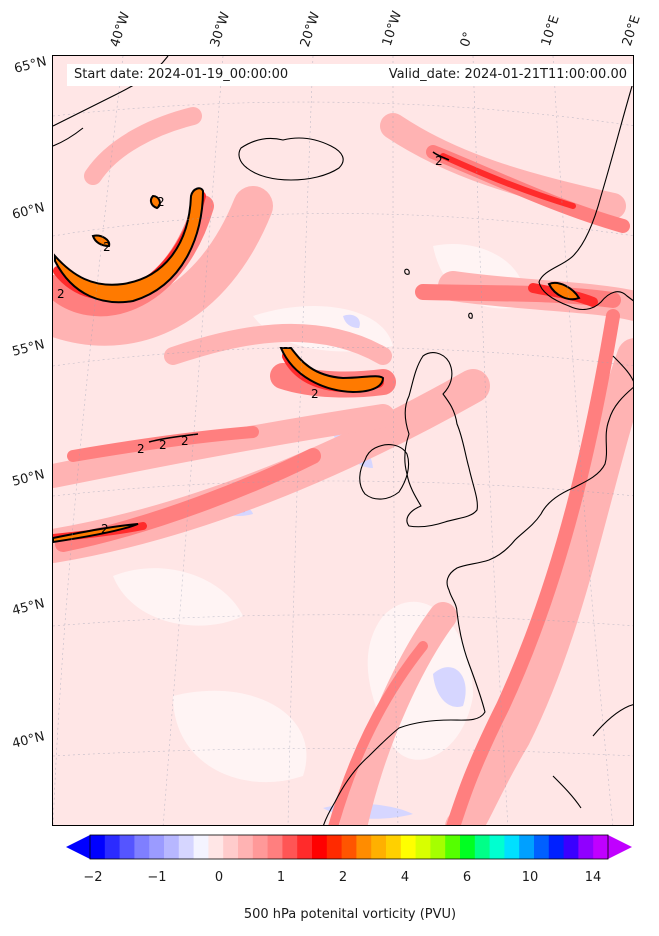  I want to click on colorbar-tick-label: −1, so click(157, 877).